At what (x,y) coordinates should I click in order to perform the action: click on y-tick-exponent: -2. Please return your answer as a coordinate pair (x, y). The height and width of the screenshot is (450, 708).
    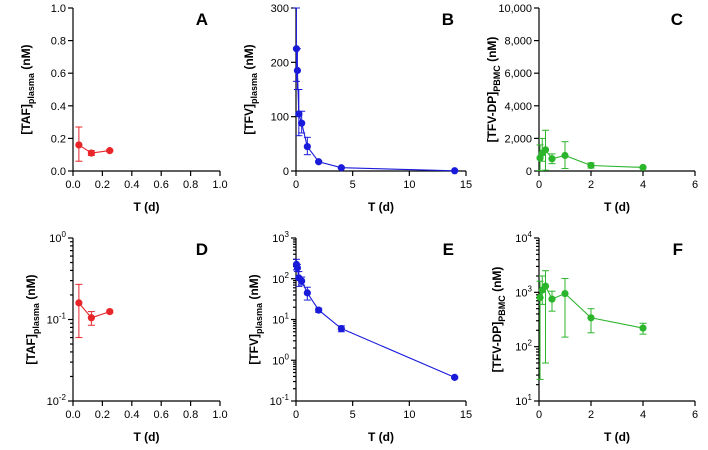
    Looking at the image, I should click on (63, 397).